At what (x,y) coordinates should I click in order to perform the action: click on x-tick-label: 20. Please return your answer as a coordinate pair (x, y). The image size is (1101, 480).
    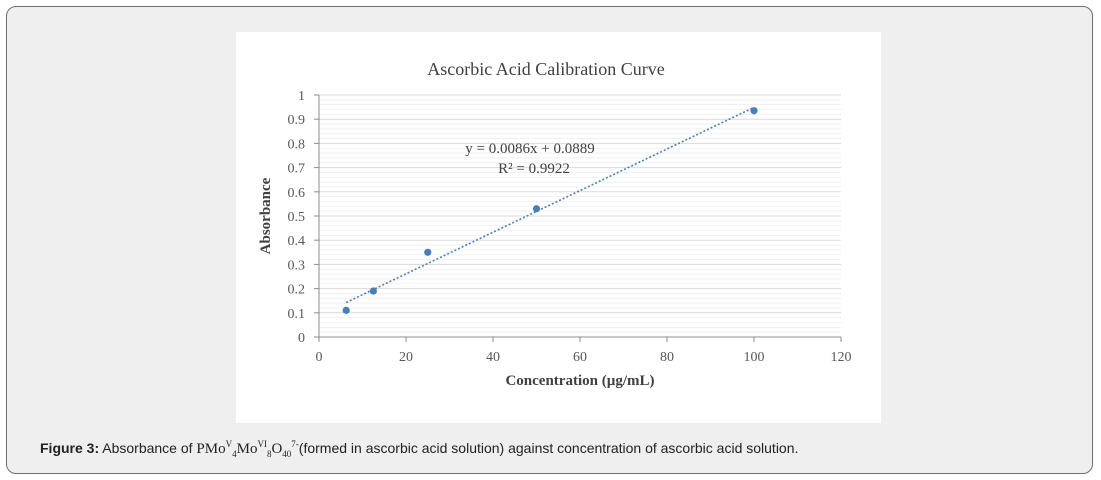
    Looking at the image, I should click on (406, 357).